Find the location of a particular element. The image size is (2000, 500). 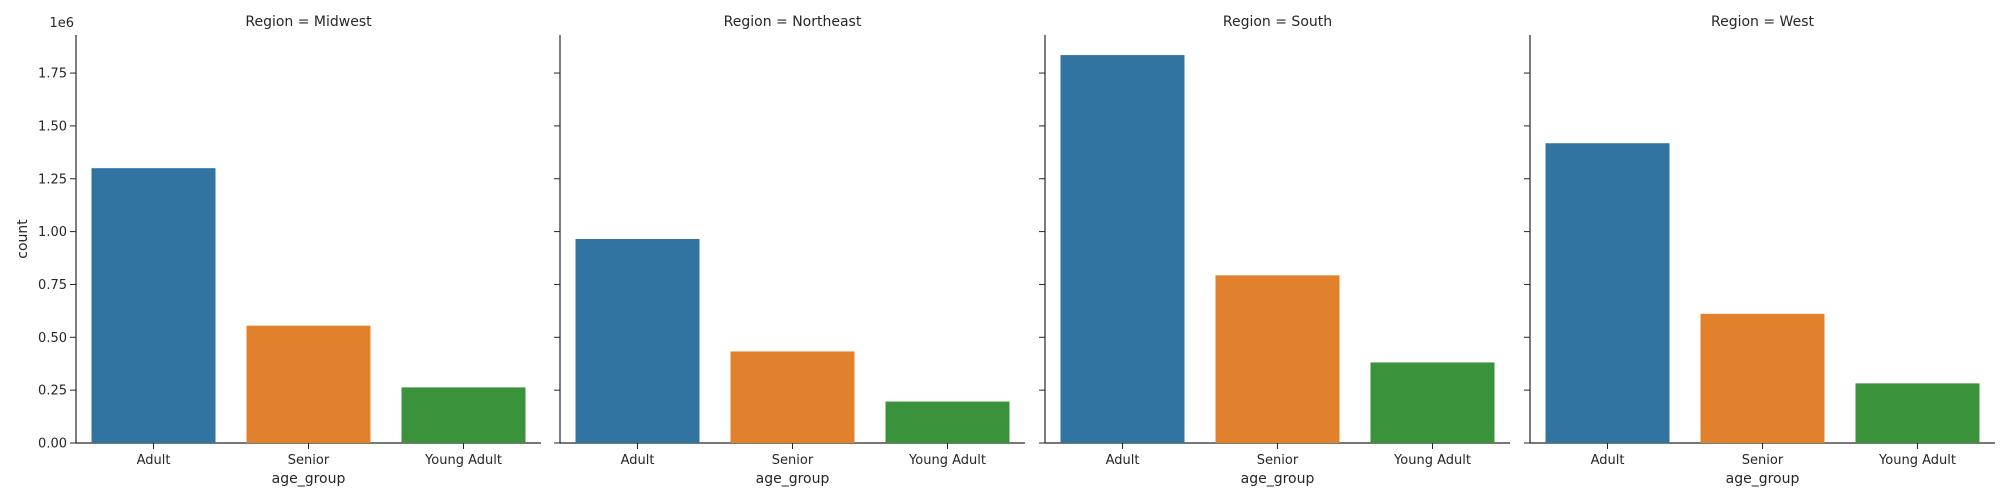

y-axis-title: count is located at coordinates (23, 239).